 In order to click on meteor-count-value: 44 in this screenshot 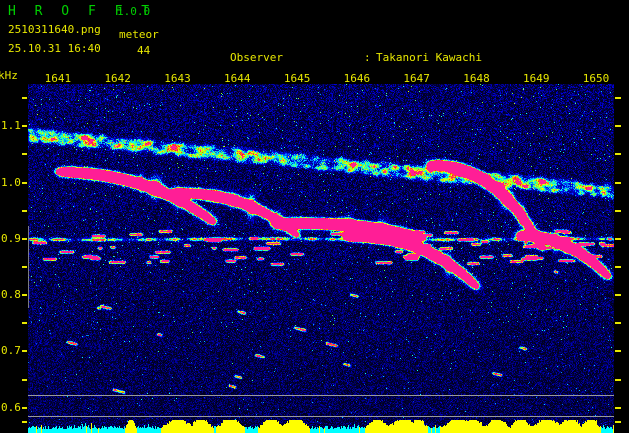, I will do `click(144, 50)`.